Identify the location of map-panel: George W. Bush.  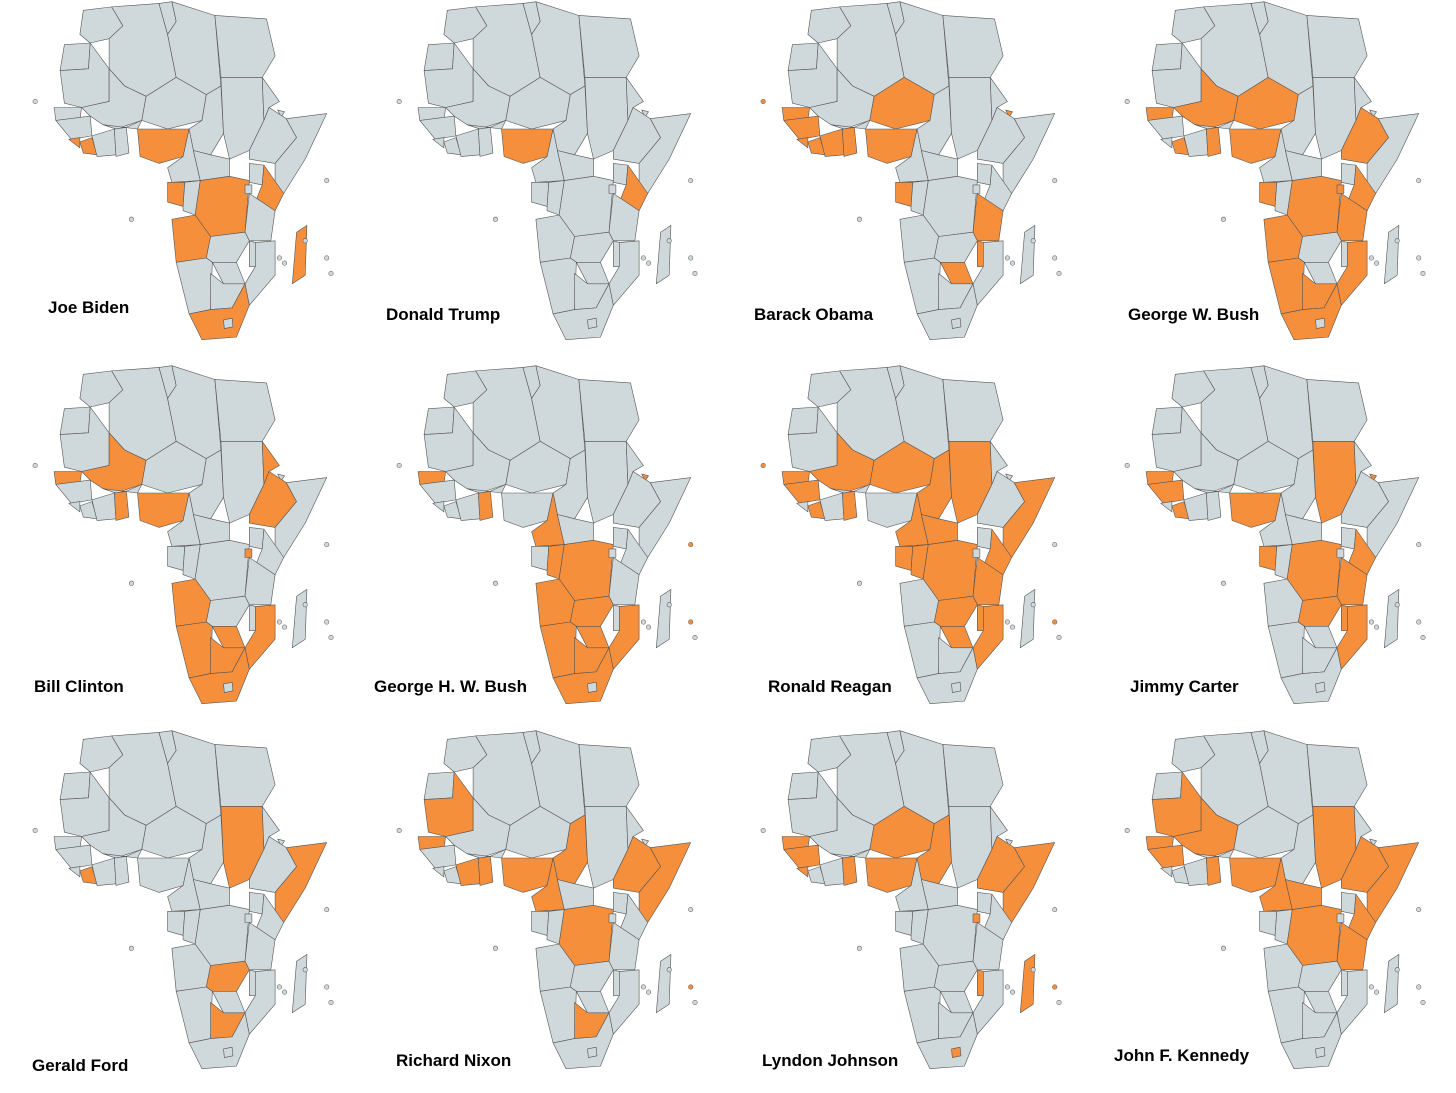
(1274, 182).